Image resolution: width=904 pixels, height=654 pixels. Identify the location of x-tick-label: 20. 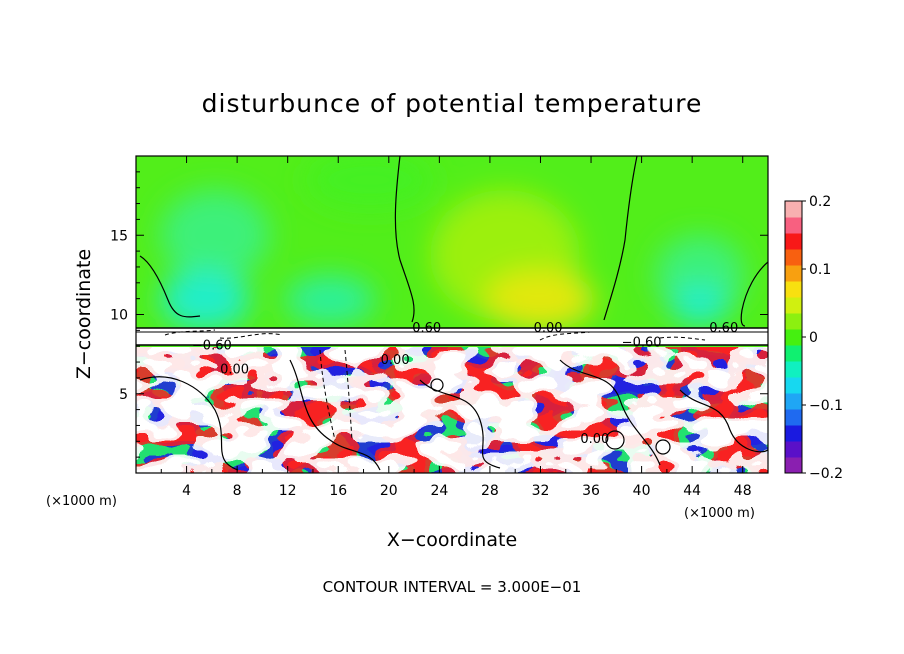
(389, 491).